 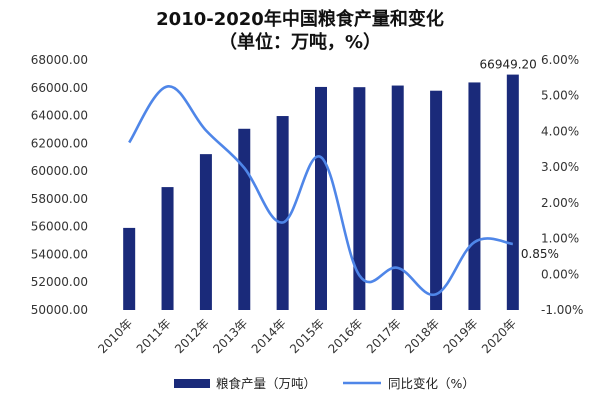 What do you see at coordinates (192, 336) in the screenshot?
I see `x-tick-label: 2012年` at bounding box center [192, 336].